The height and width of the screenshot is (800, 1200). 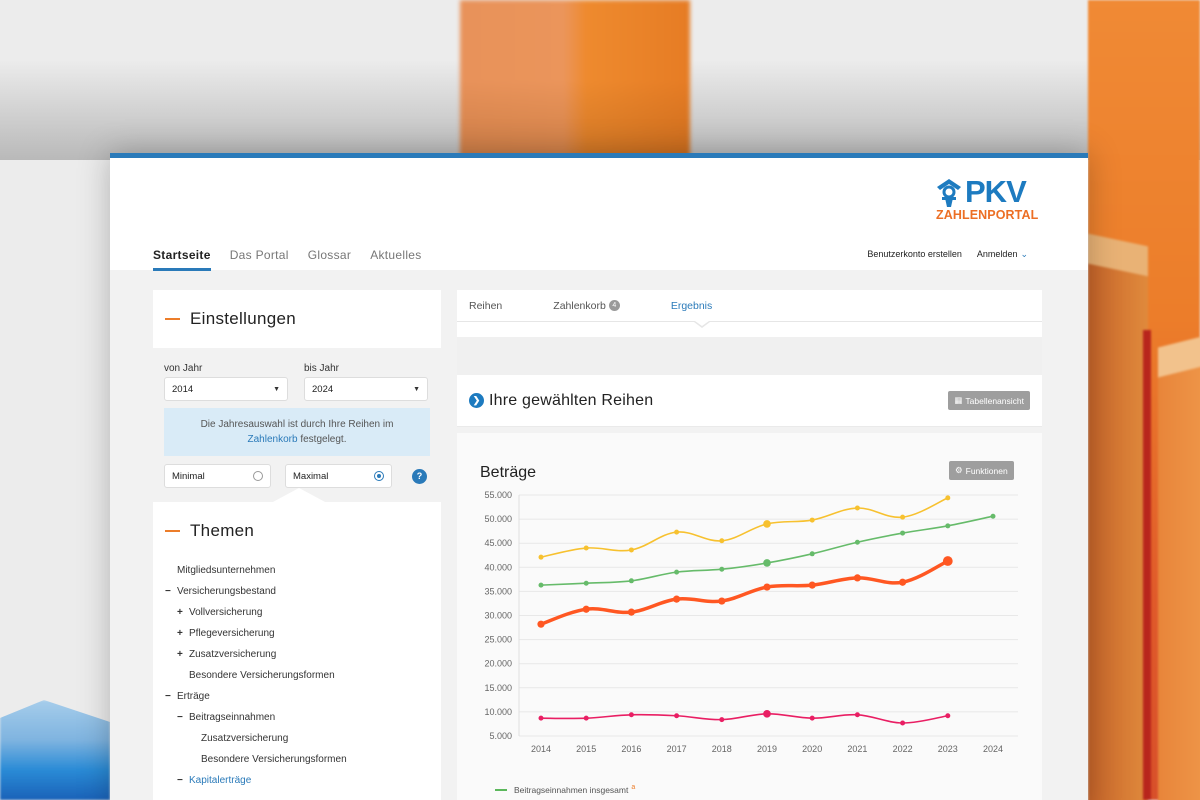 What do you see at coordinates (303, 654) in the screenshot?
I see `tree-item-zusatzversicherung: + Zusatzversicherung` at bounding box center [303, 654].